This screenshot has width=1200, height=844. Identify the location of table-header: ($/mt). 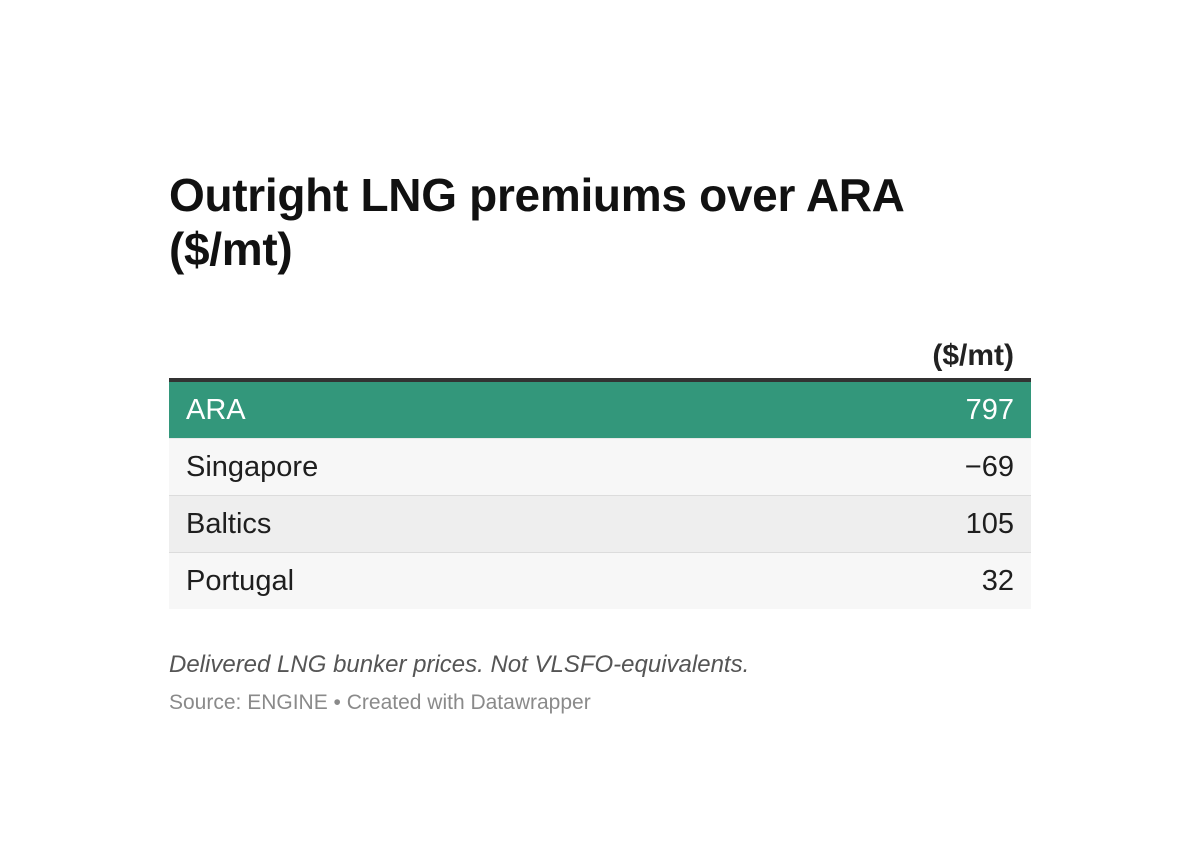
(600, 358).